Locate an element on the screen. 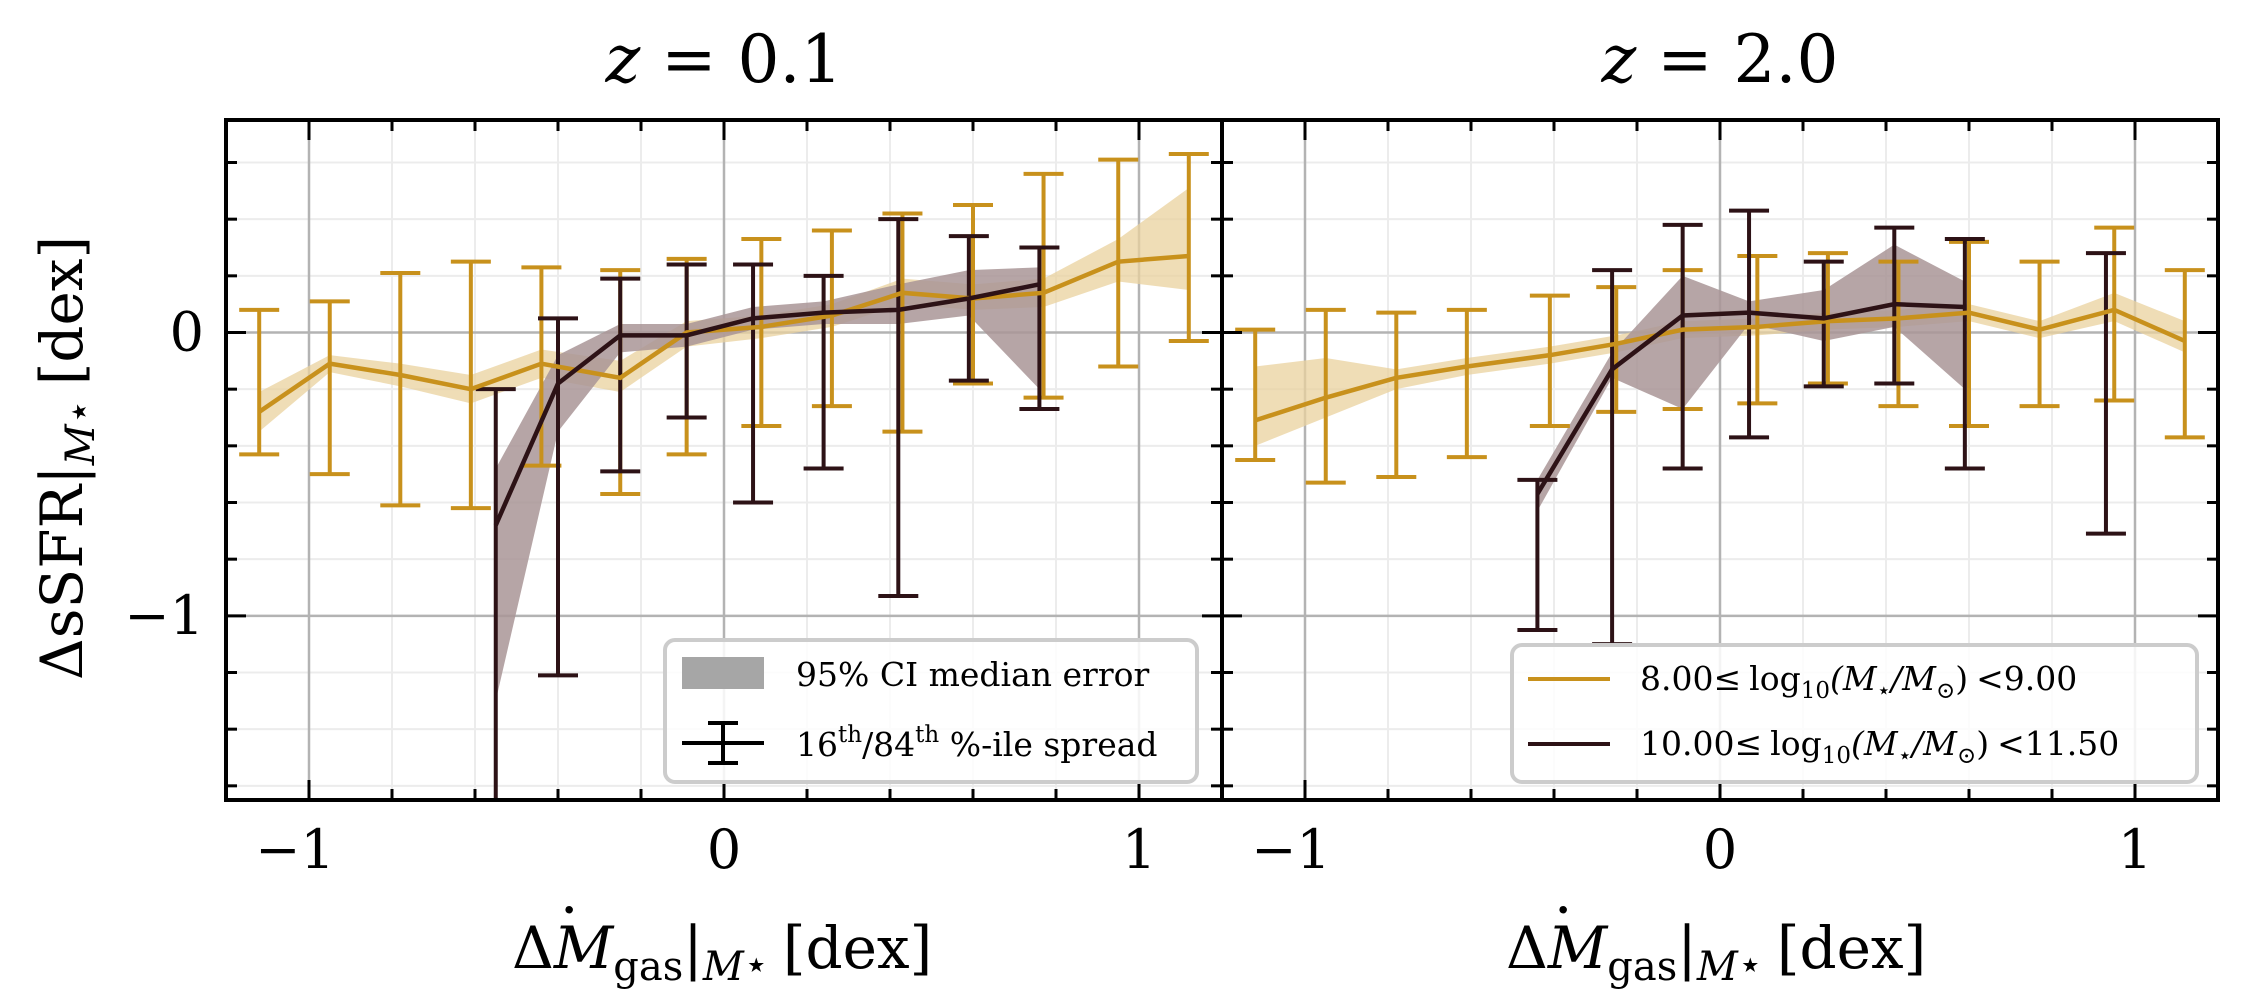 The height and width of the screenshot is (1000, 2250). legend-errorbar-swatch is located at coordinates (723, 743).